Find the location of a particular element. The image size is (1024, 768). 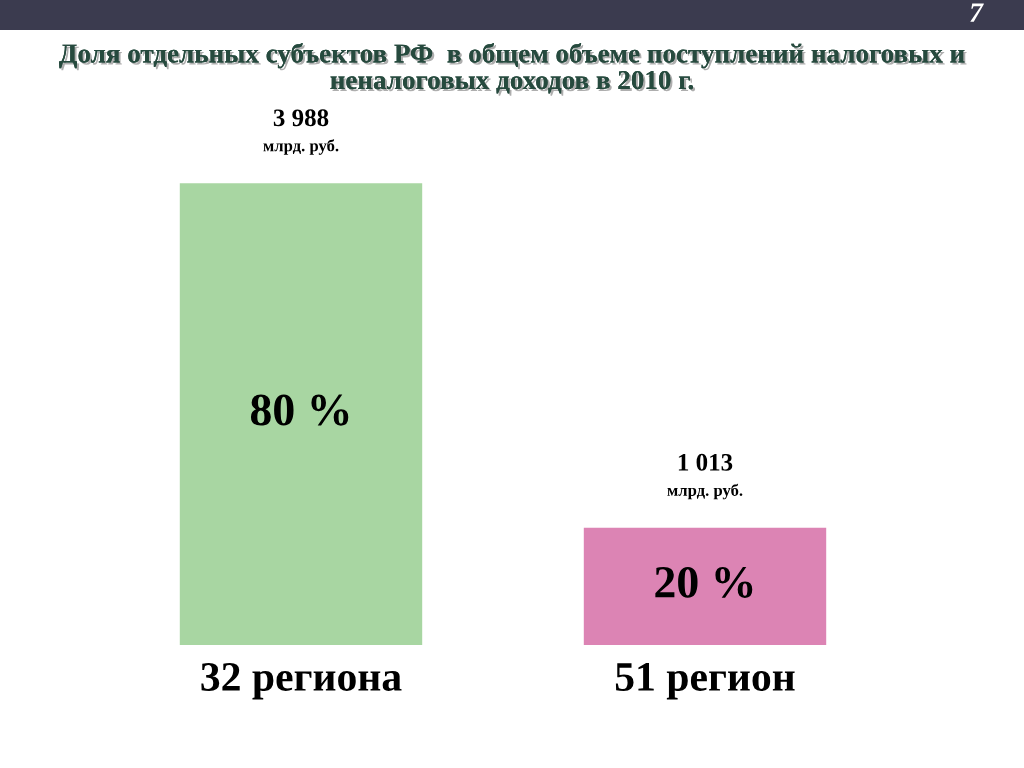

data-label: 1 013 млрд. руб. is located at coordinates (705, 476).